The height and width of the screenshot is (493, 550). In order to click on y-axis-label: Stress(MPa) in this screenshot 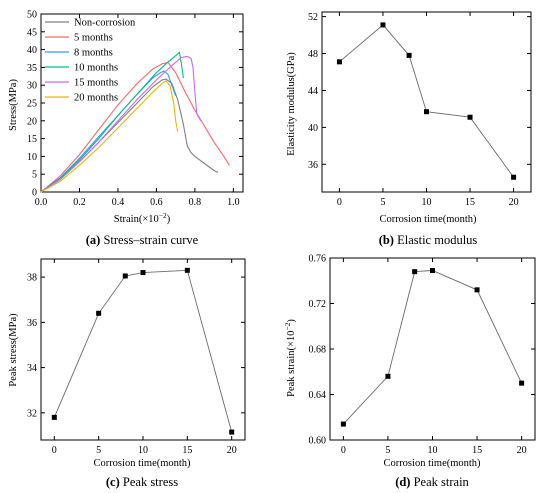, I will do `click(13, 105)`.